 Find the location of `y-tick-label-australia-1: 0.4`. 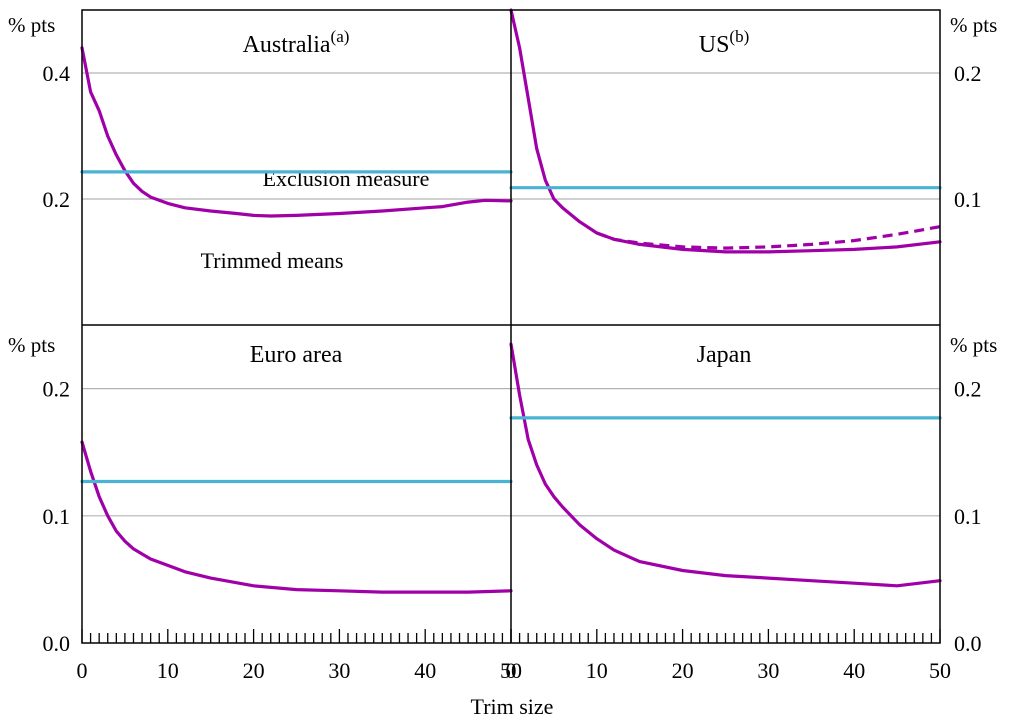

y-tick-label-australia-1: 0.4 is located at coordinates (57, 73).